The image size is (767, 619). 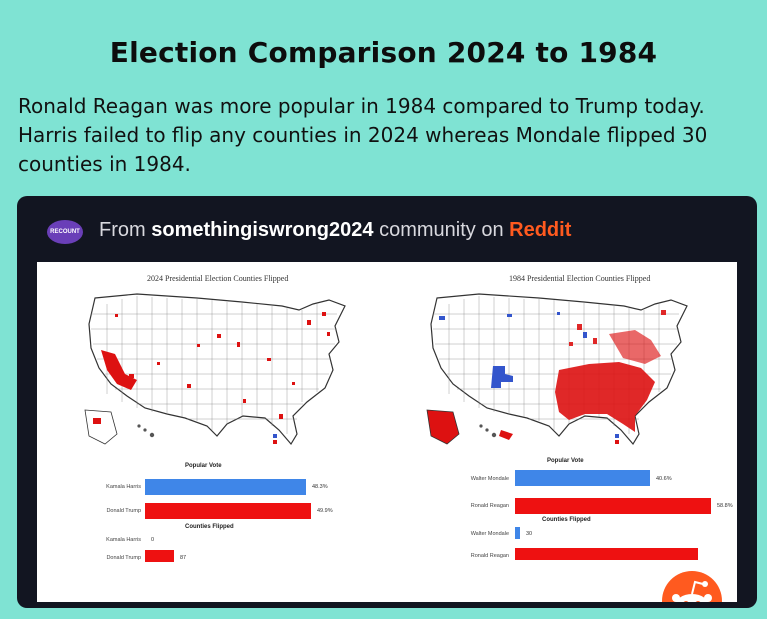 What do you see at coordinates (123, 511) in the screenshot?
I see `chart0-label-1: Donald Trump` at bounding box center [123, 511].